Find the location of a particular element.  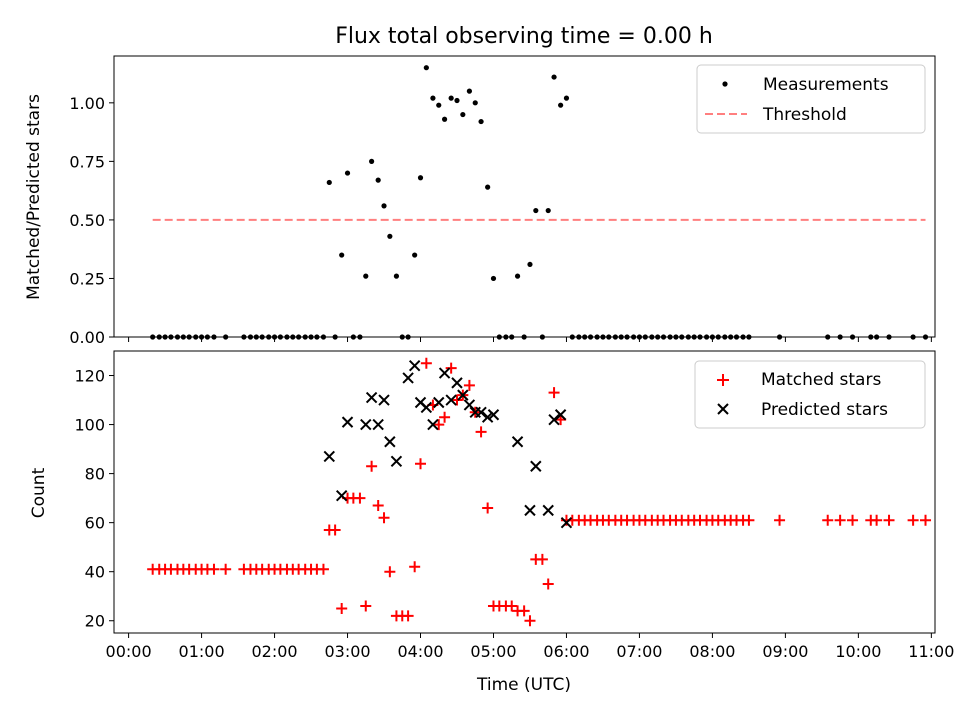

count-x-tick-label: 06:00 is located at coordinates (566, 651).